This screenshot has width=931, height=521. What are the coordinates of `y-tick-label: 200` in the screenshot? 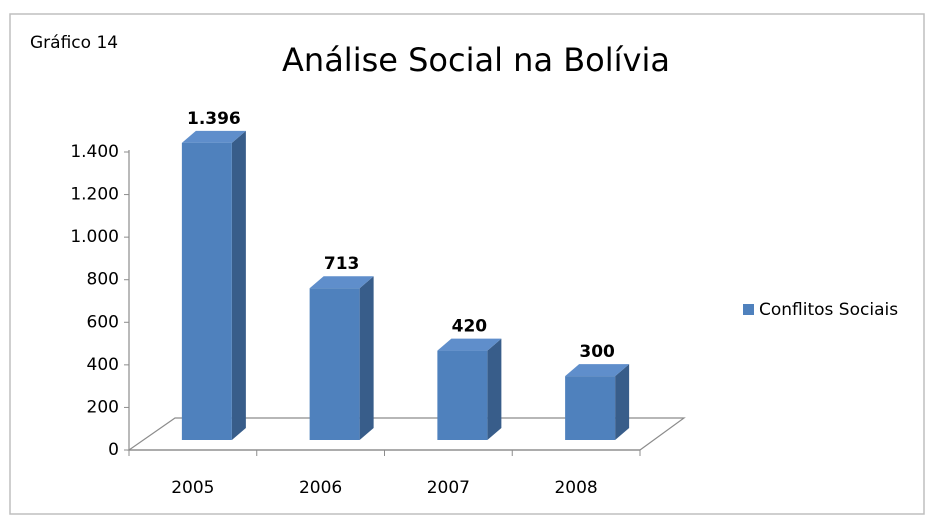 It's located at (103, 407).